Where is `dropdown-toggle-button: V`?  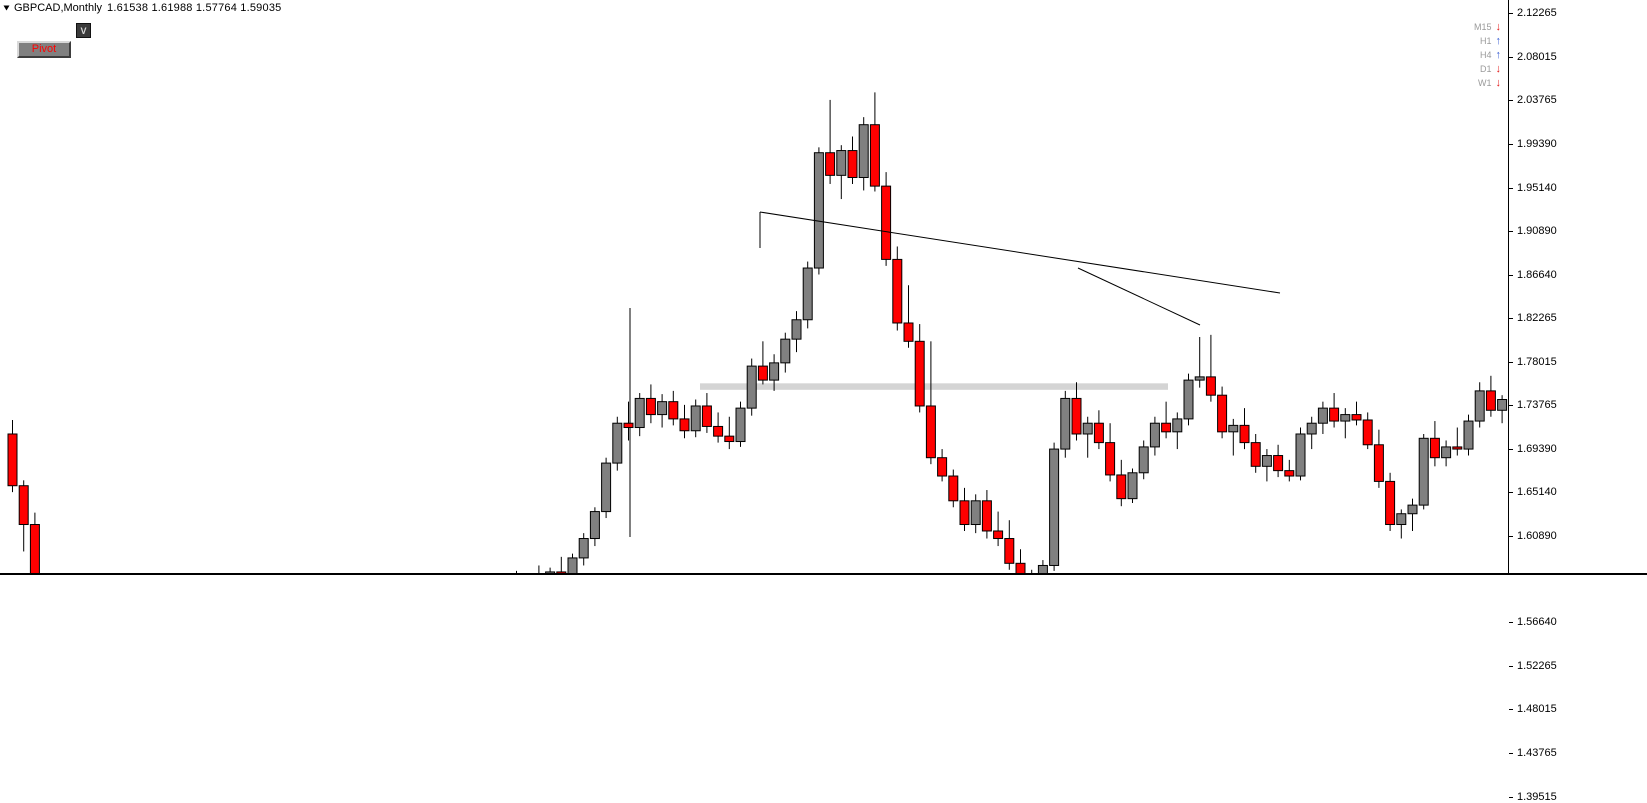
dropdown-toggle-button: V is located at coordinates (83, 30).